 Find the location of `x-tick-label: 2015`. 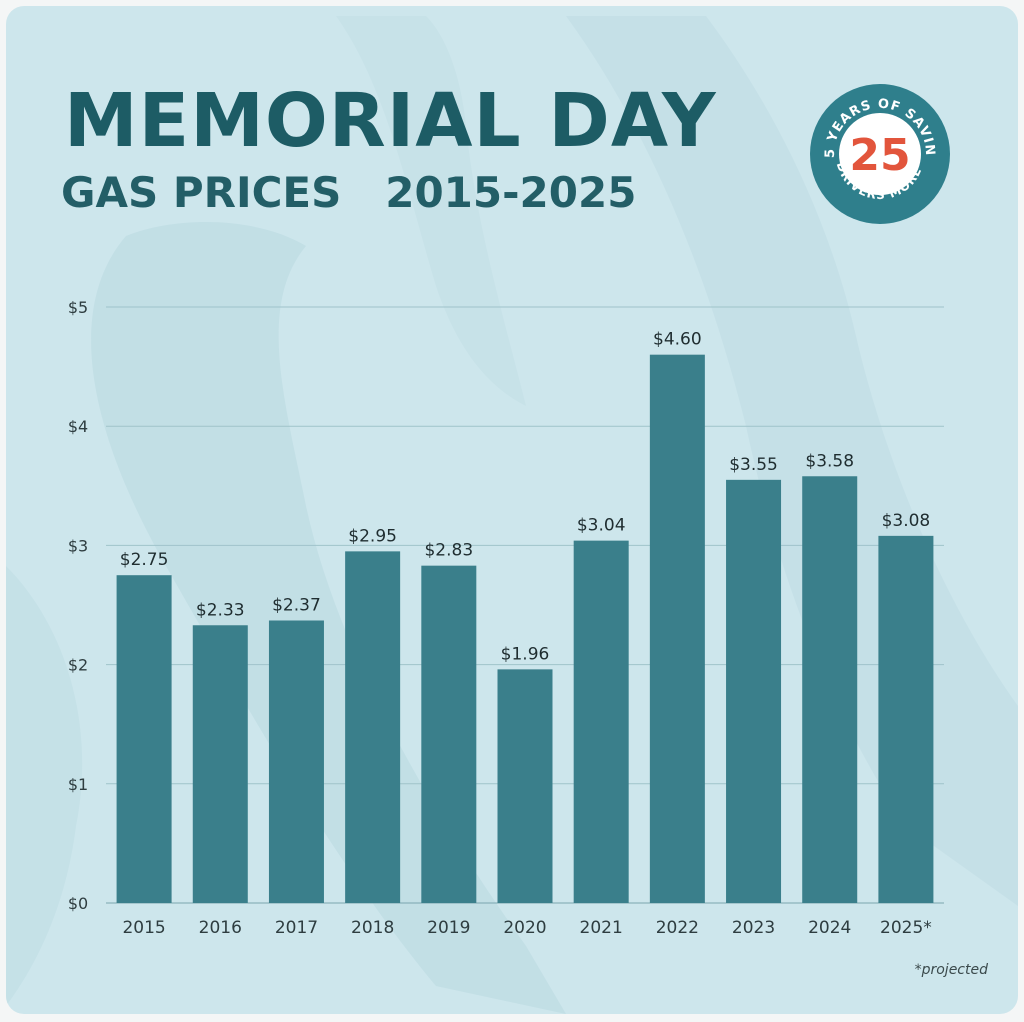

x-tick-label: 2015 is located at coordinates (143, 928).